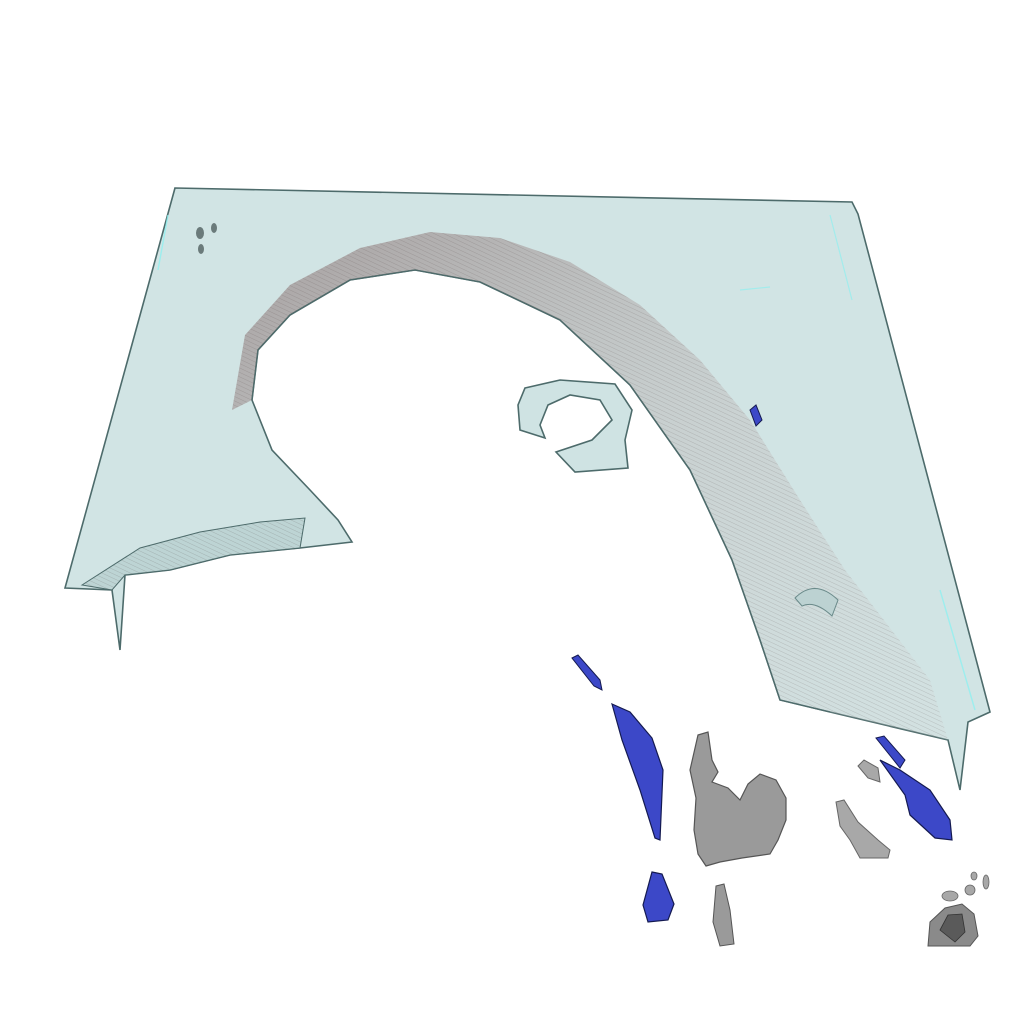  What do you see at coordinates (575, 426) in the screenshot?
I see `ring-fragment` at bounding box center [575, 426].